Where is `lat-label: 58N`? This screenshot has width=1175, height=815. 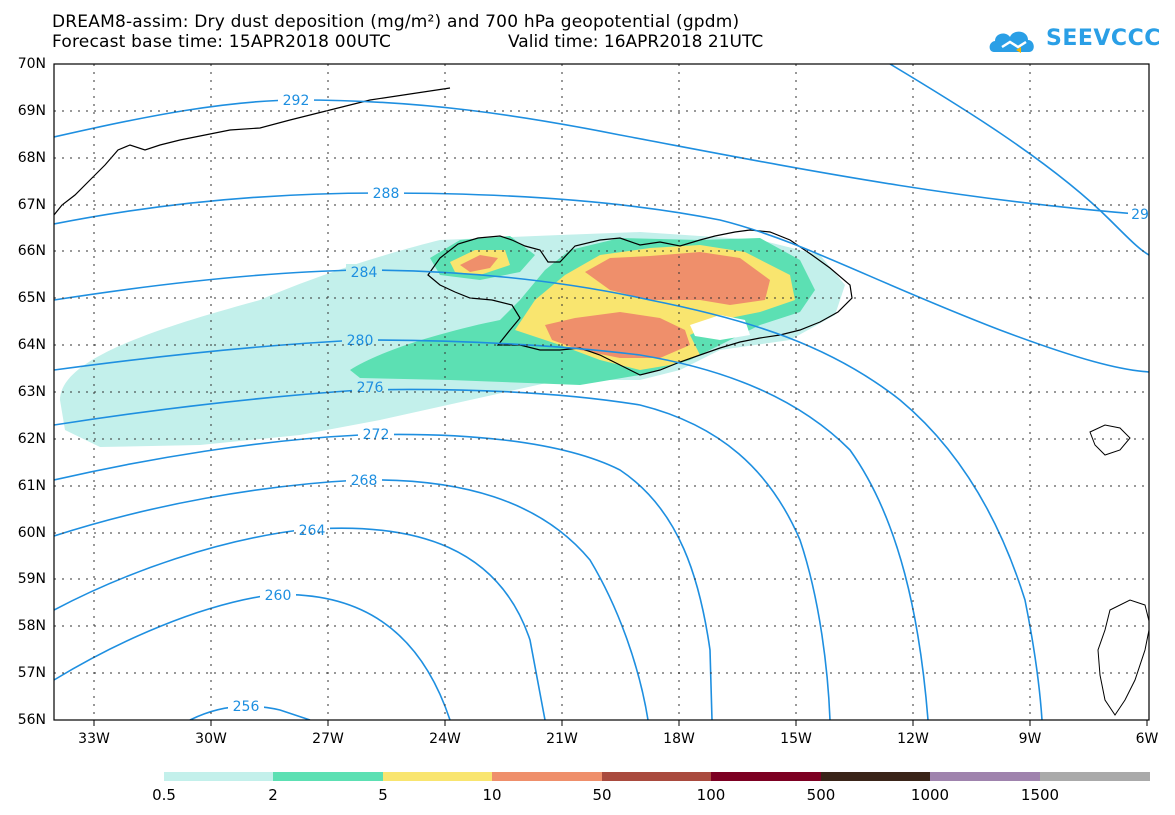
lat-label: 58N is located at coordinates (31, 626).